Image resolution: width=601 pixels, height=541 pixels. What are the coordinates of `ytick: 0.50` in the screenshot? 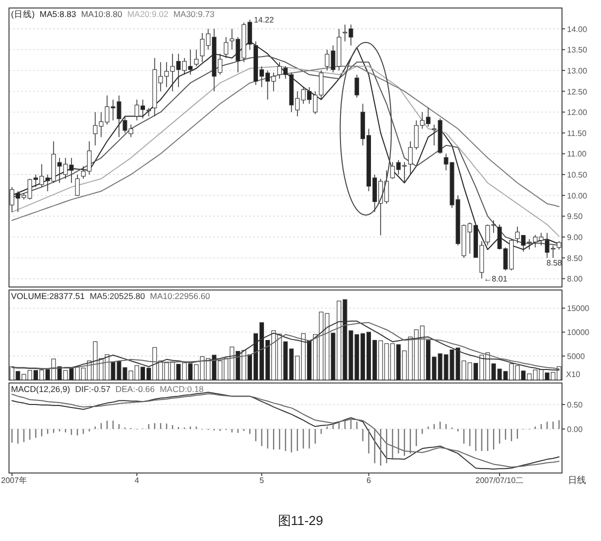 It's located at (575, 405).